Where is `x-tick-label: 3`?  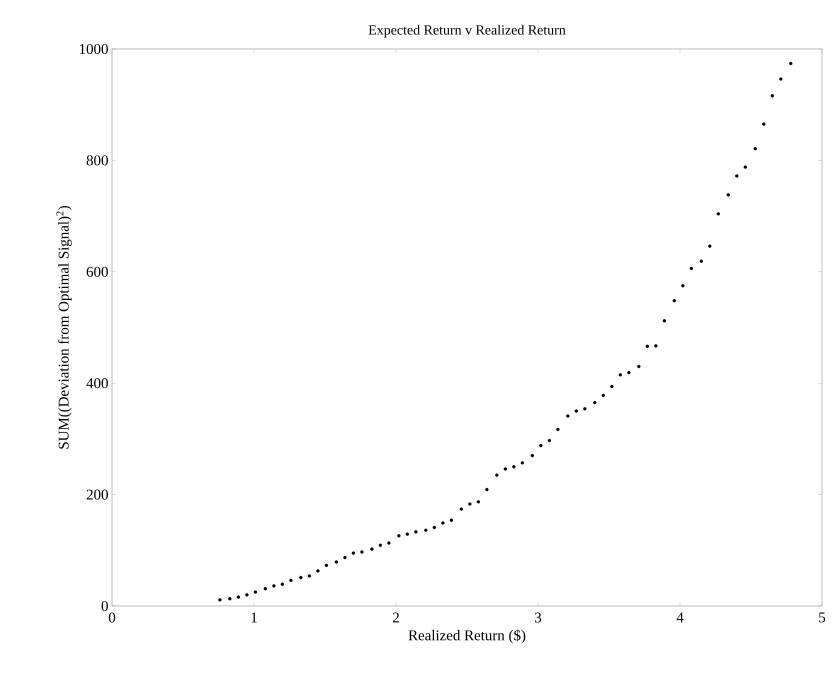 x-tick-label: 3 is located at coordinates (538, 617).